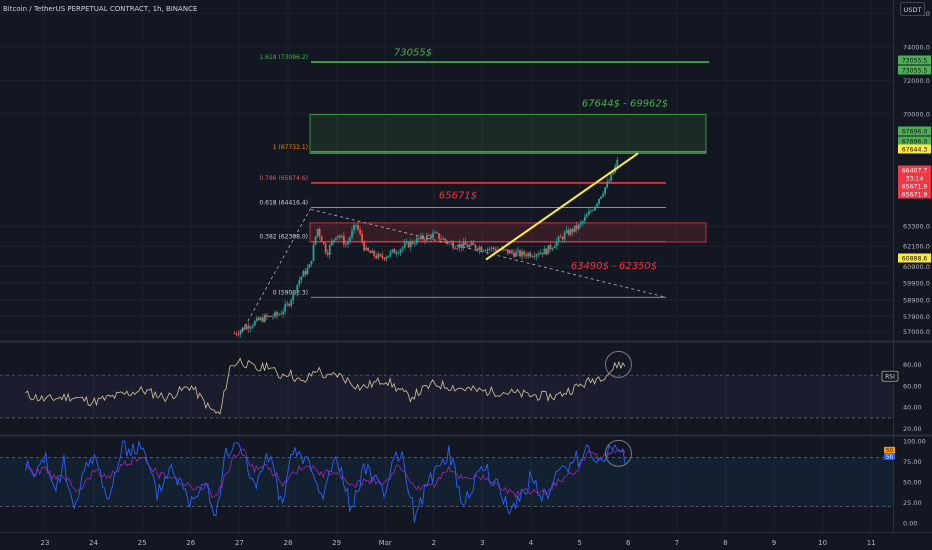 The height and width of the screenshot is (550, 932). Describe the element at coordinates (458, 543) in the screenshot. I see `time-axis: 23 24 25 26 27 28 29 Mar 2 3 4 5 6 7 8 9 10 11` at that location.